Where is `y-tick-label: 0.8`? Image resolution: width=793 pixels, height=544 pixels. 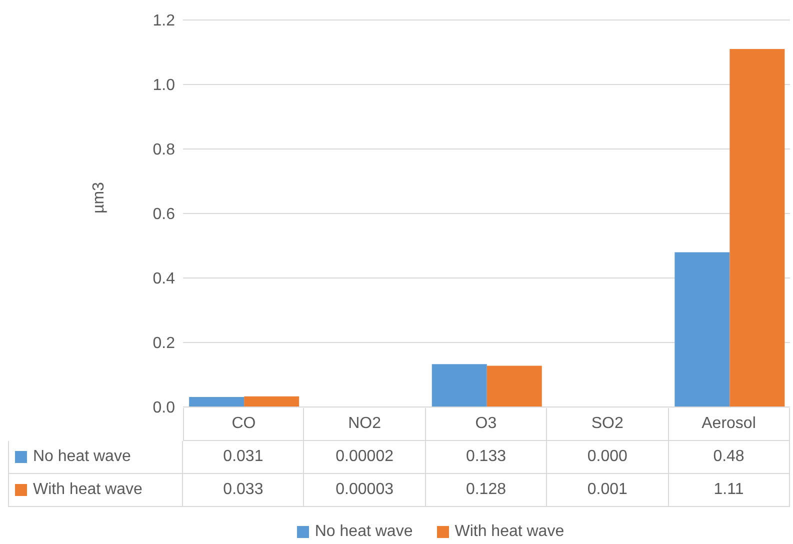 y-tick-label: 0.8 is located at coordinates (164, 150).